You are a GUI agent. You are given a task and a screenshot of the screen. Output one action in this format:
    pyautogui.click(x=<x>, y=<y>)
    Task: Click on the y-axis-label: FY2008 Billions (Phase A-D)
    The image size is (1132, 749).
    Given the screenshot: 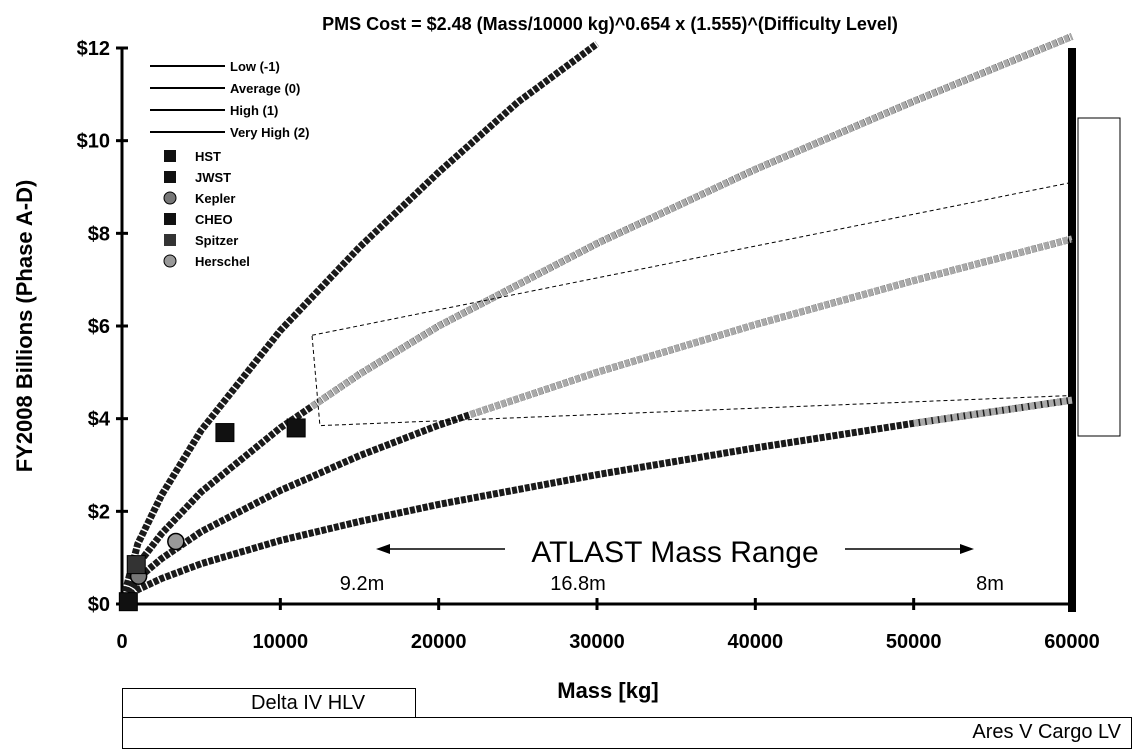 What is the action you would take?
    pyautogui.click(x=24, y=326)
    